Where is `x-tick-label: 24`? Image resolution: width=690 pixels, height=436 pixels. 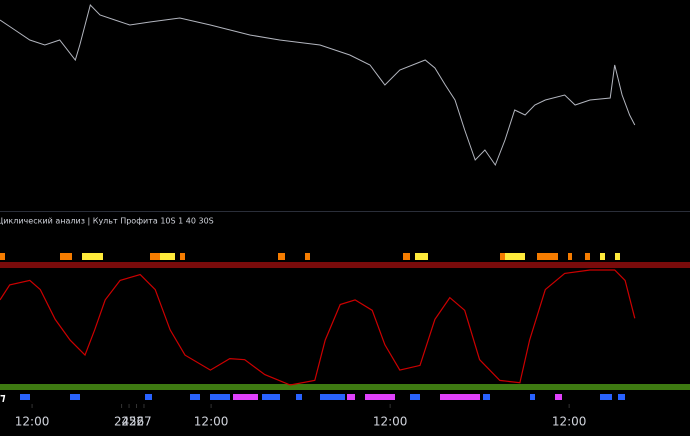
x-tick-label: 24 is located at coordinates (121, 422).